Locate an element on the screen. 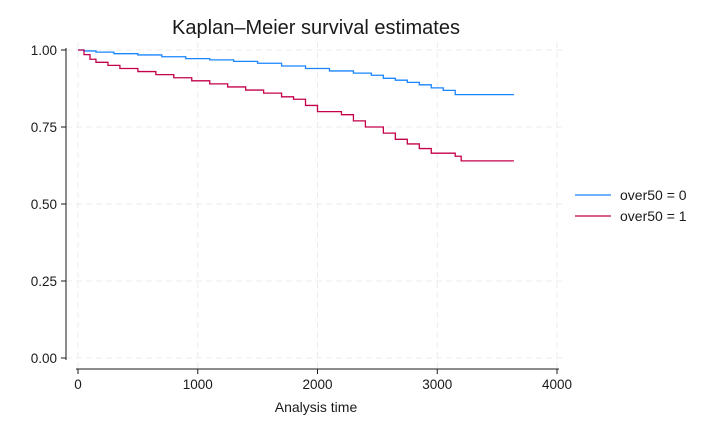 The width and height of the screenshot is (720, 432). y-tick-label: 0.25 is located at coordinates (44, 281).